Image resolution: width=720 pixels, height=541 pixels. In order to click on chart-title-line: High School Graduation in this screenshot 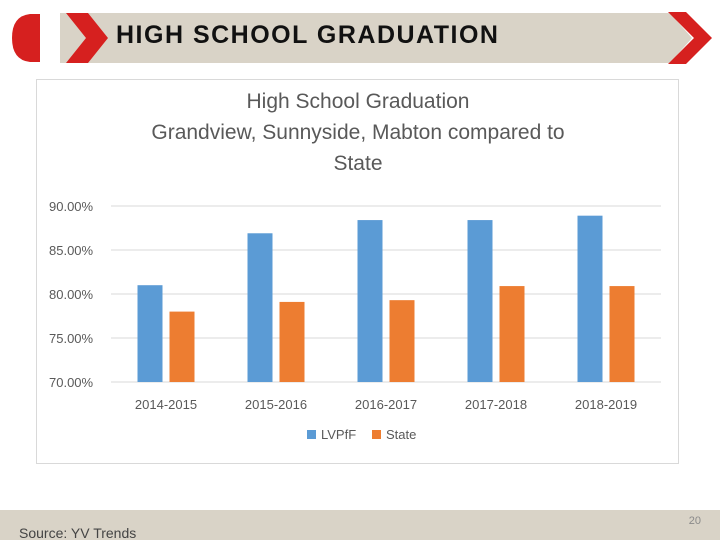, I will do `click(358, 101)`.